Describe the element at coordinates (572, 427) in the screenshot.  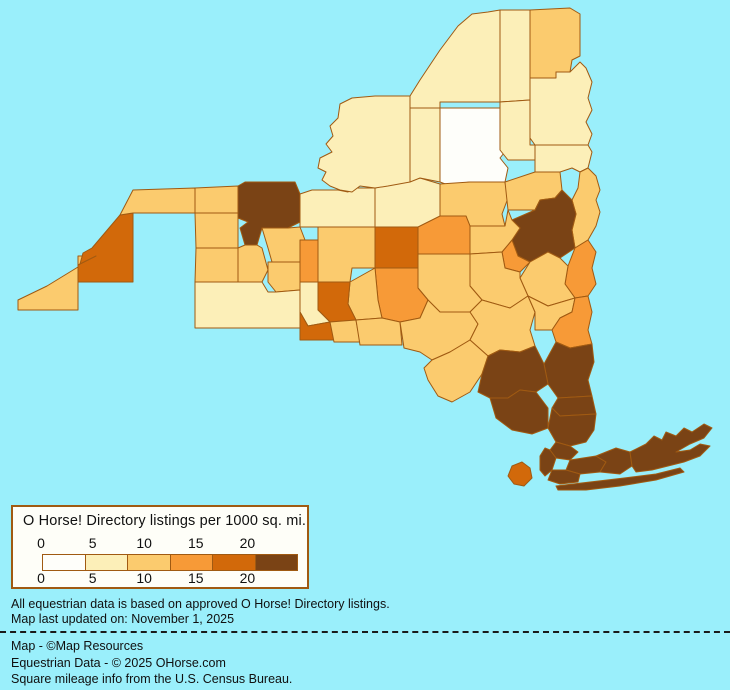
I see `county-westchester` at that location.